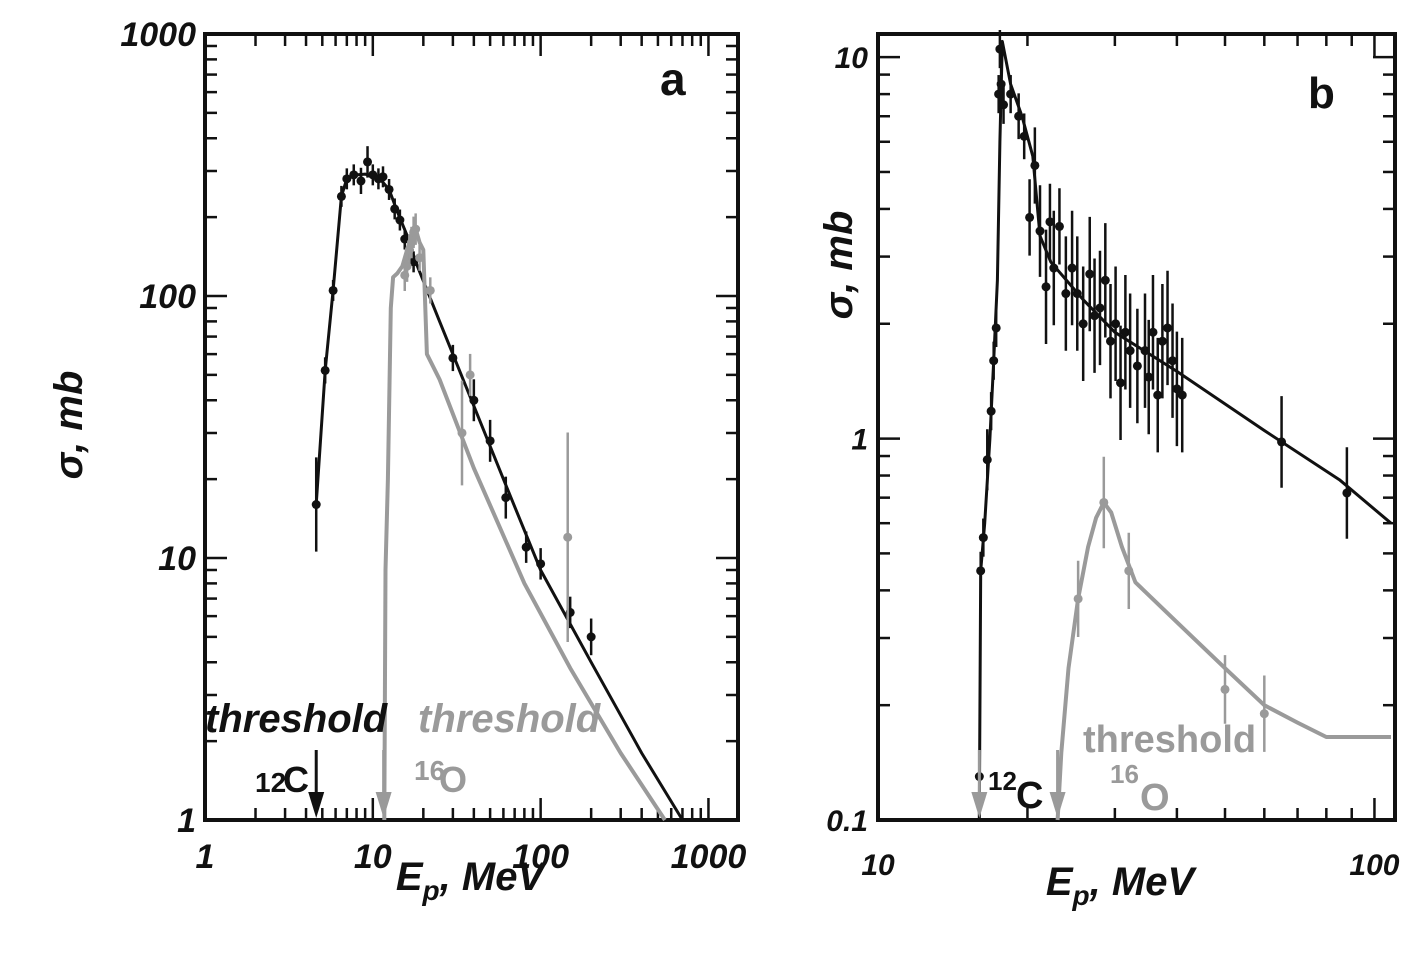 The height and width of the screenshot is (959, 1423). I want to click on annotation-text: O, so click(453, 779).